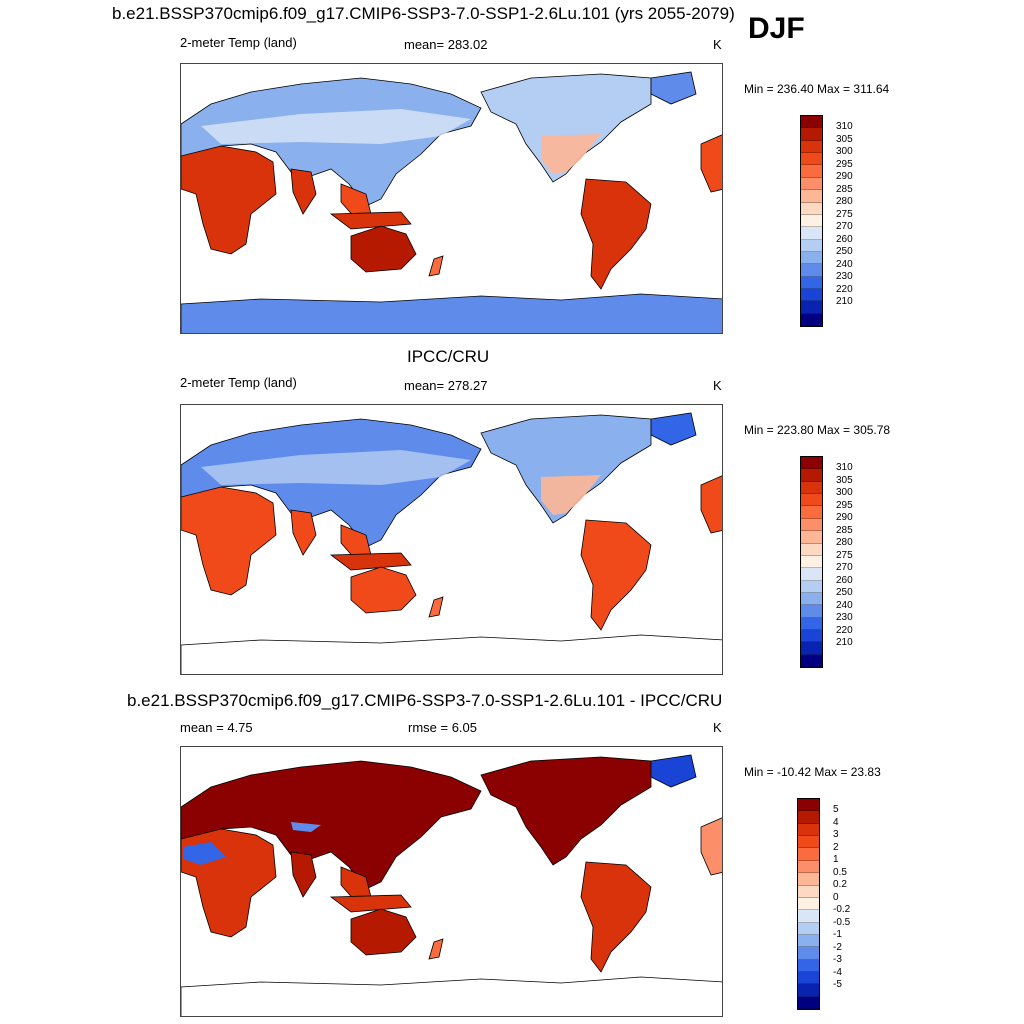 The width and height of the screenshot is (1024, 1024). Describe the element at coordinates (836, 810) in the screenshot. I see `colorbar-label: 5` at that location.